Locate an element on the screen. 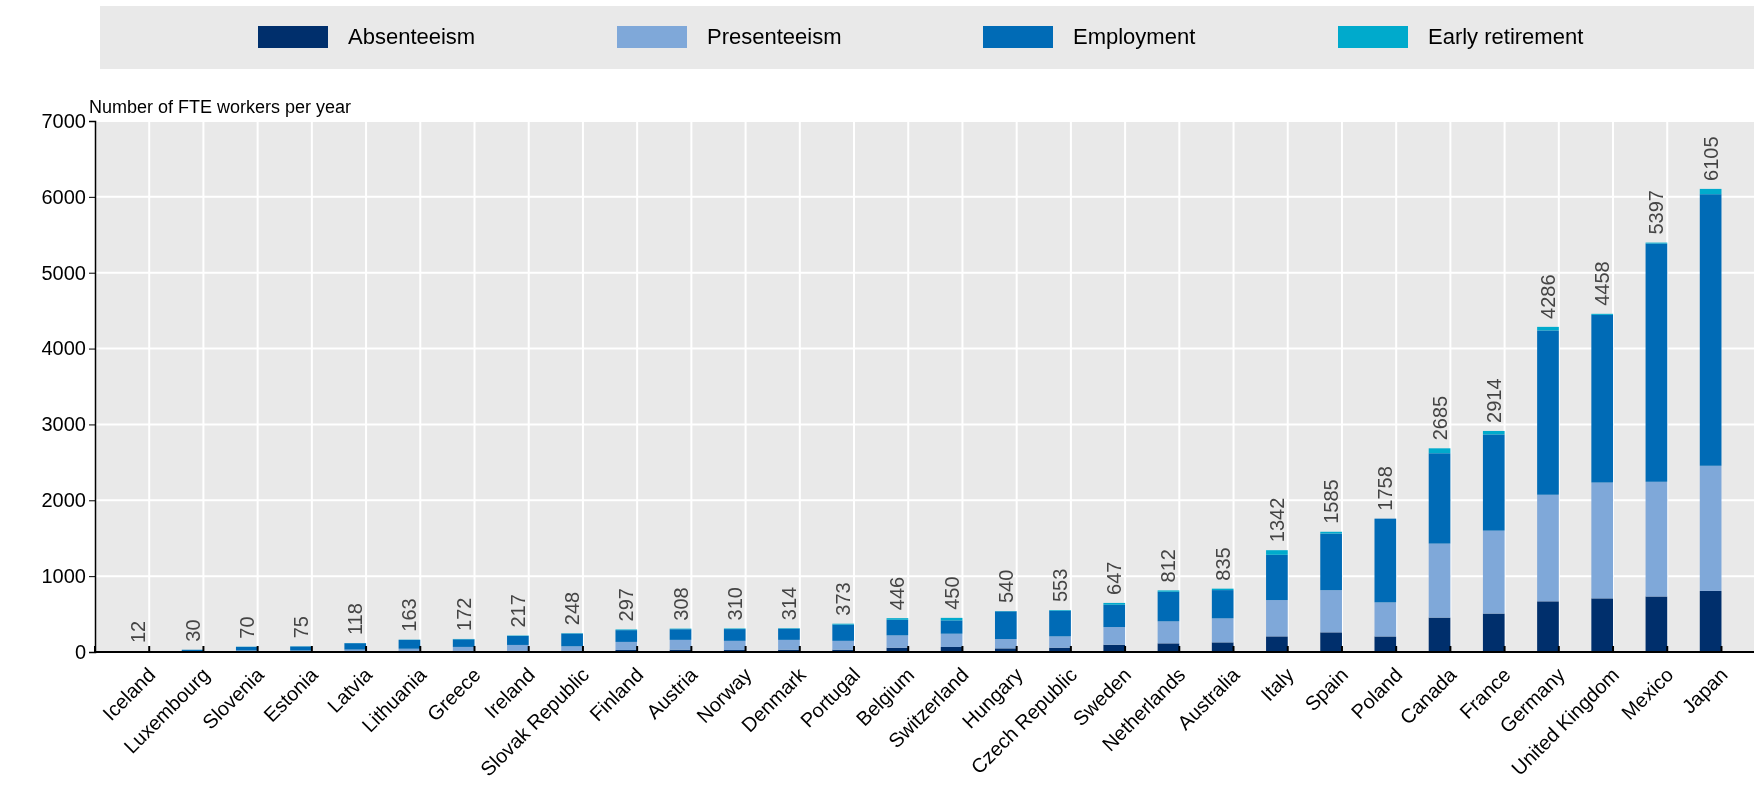 This screenshot has height=812, width=1754. total-label: 812 is located at coordinates (1168, 566).